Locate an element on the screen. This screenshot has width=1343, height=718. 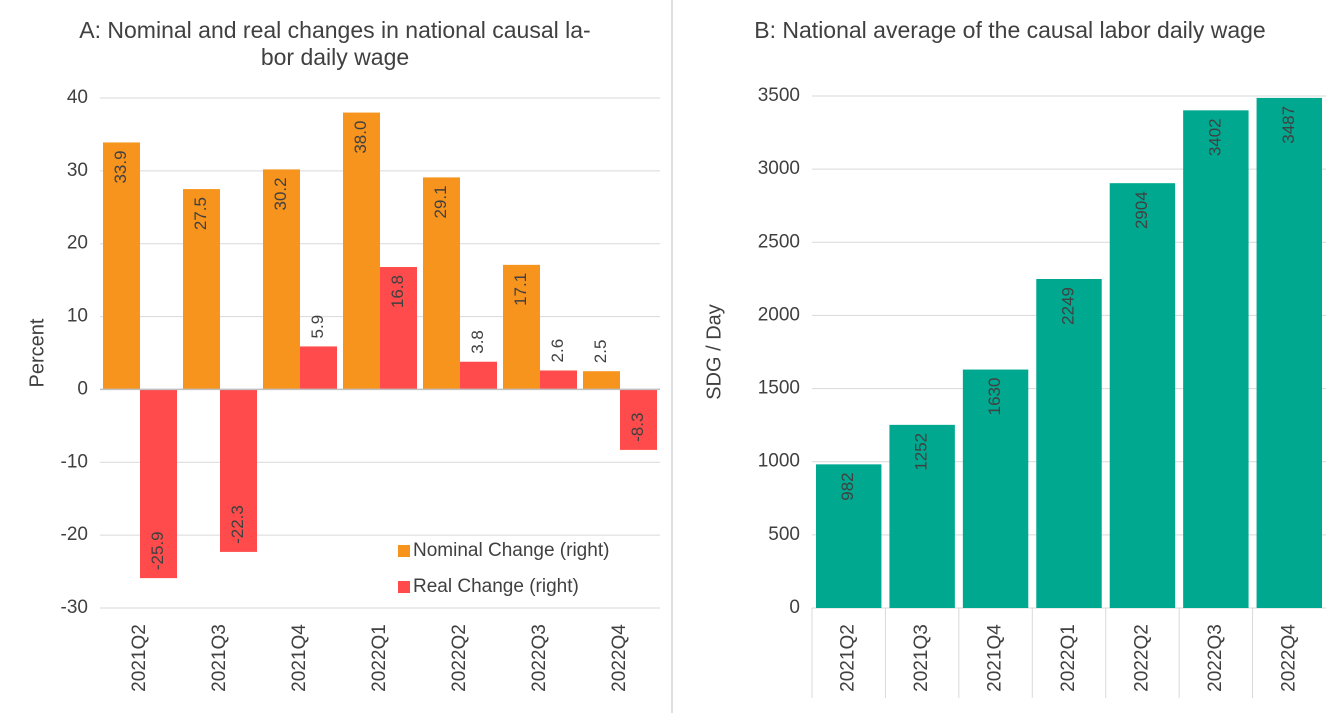
y-tick-label: 40 is located at coordinates (77, 97).